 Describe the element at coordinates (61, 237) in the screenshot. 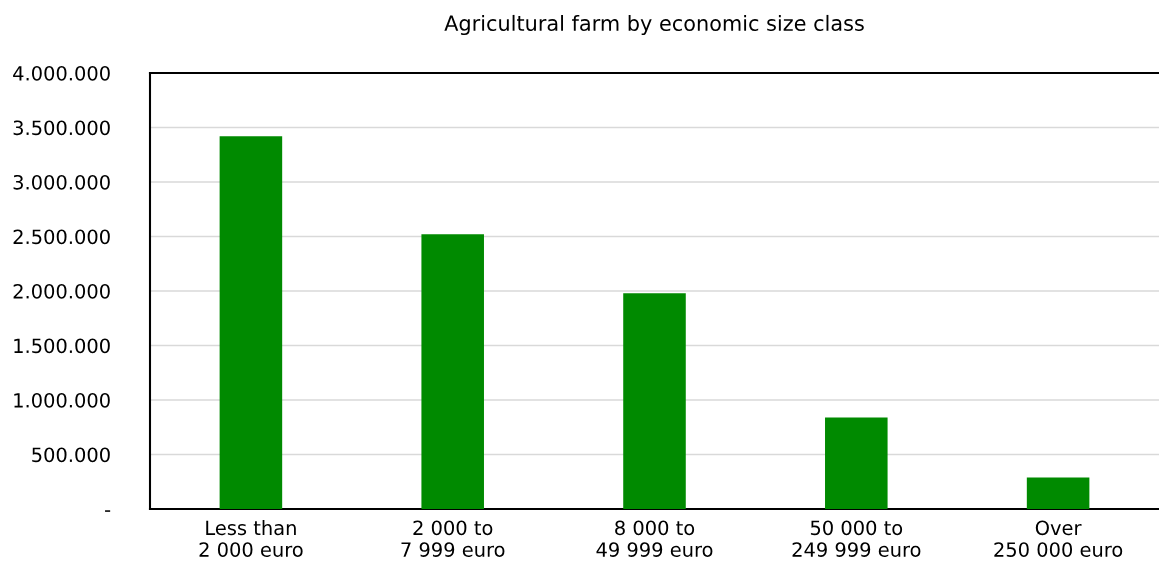

I see `y-tick-label: 2.500.000` at that location.